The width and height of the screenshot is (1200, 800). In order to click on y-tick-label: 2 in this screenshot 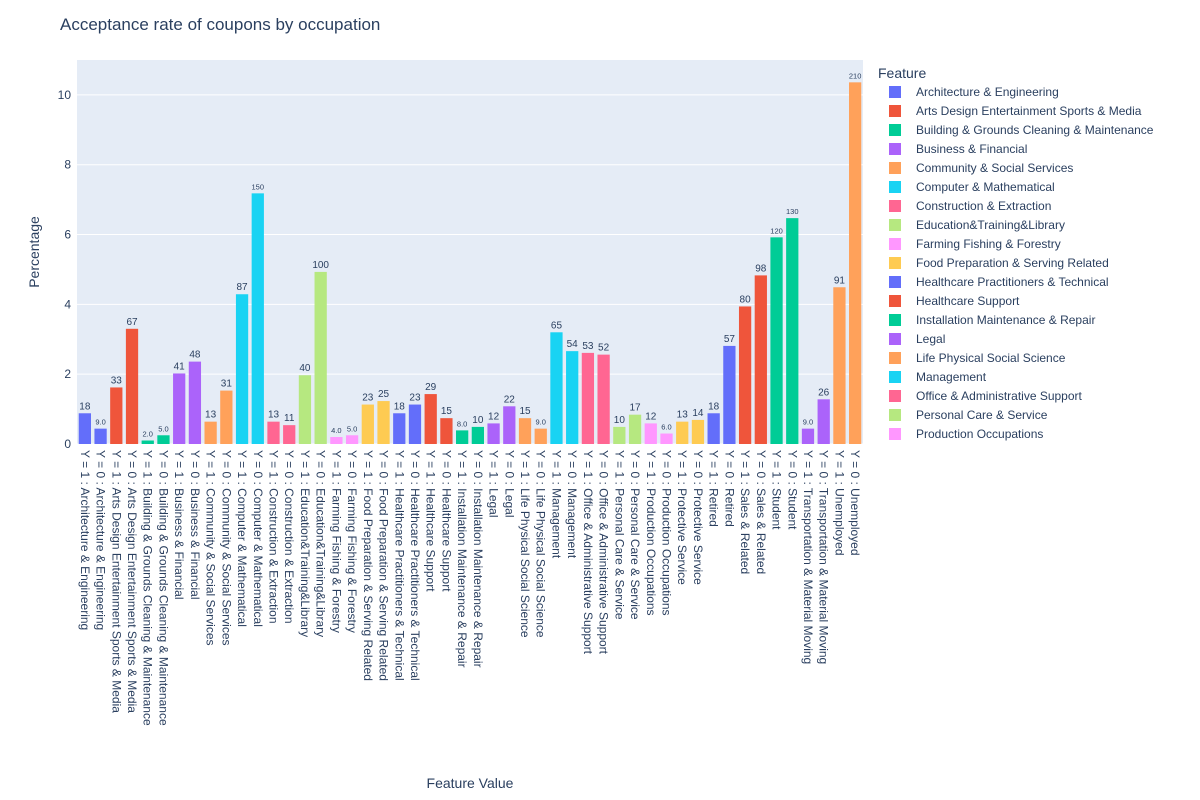, I will do `click(67, 374)`.